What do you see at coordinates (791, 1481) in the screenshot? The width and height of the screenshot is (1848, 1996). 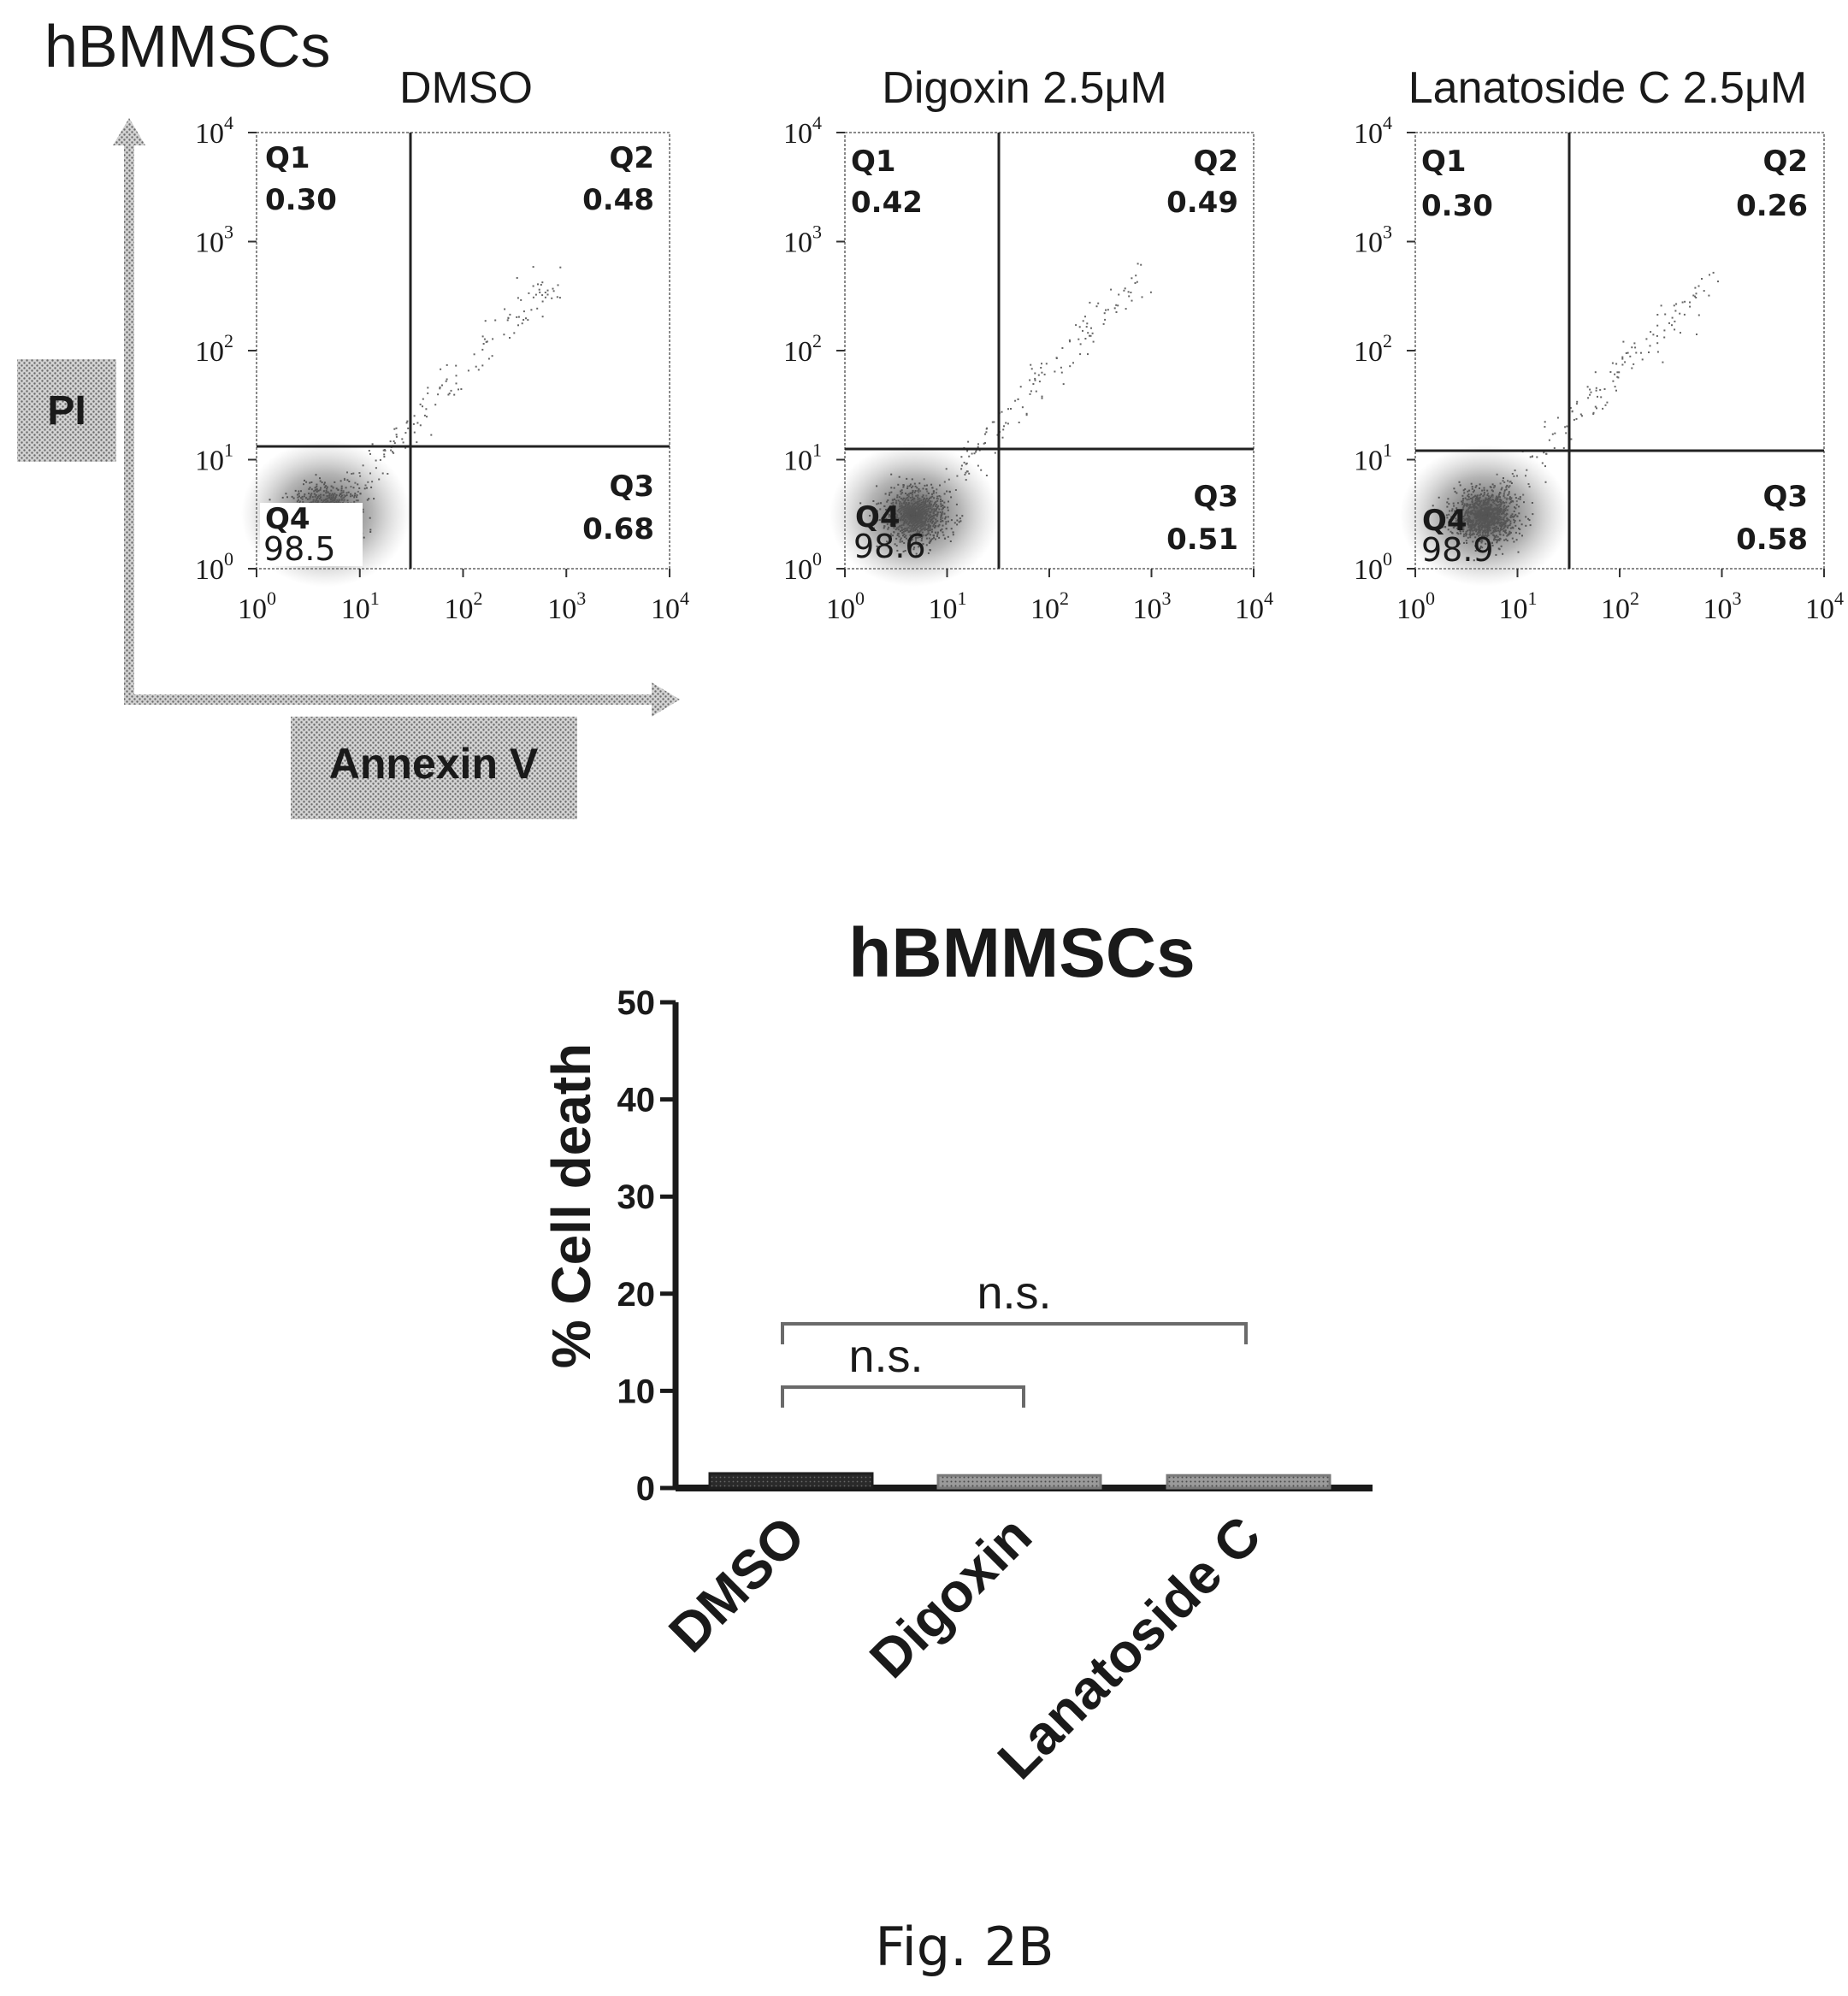 I see `bar-dmso` at bounding box center [791, 1481].